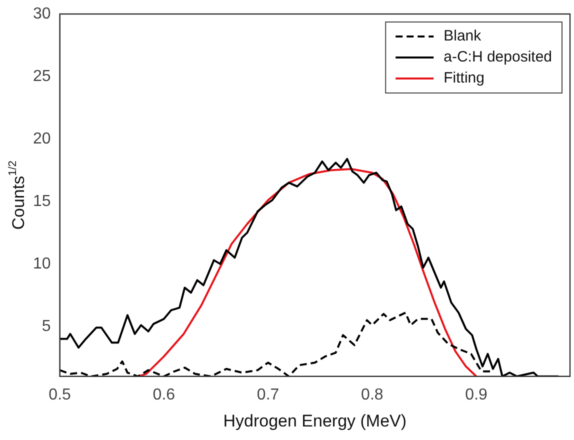 This screenshot has height=440, width=574. What do you see at coordinates (315, 420) in the screenshot?
I see `x-axis-title: Hydrogen Energy (MeV)` at bounding box center [315, 420].